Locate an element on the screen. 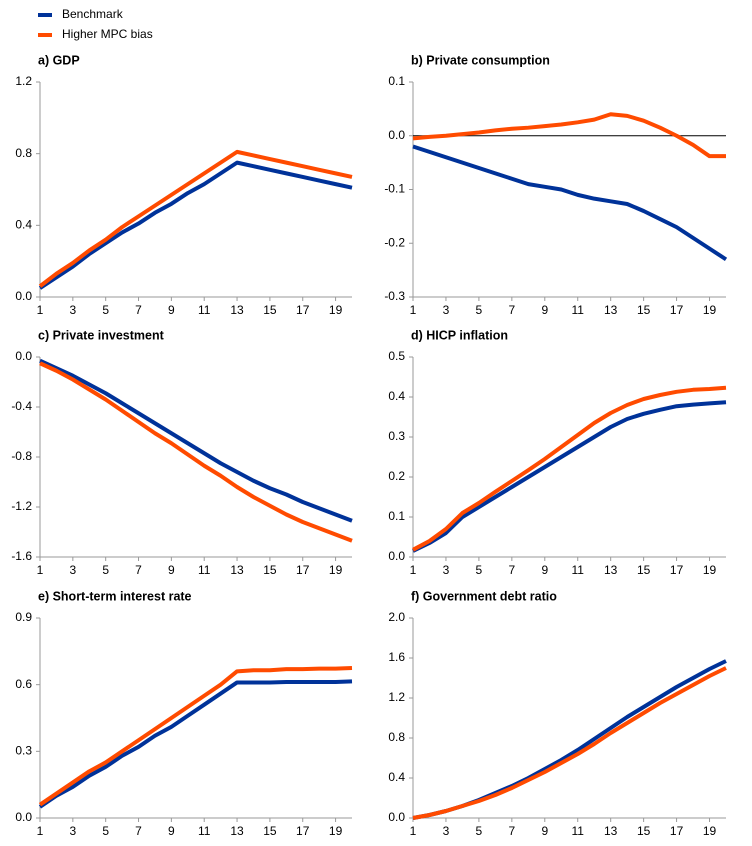 This screenshot has width=752, height=846. y-tick-label: 0.2 is located at coordinates (396, 476).